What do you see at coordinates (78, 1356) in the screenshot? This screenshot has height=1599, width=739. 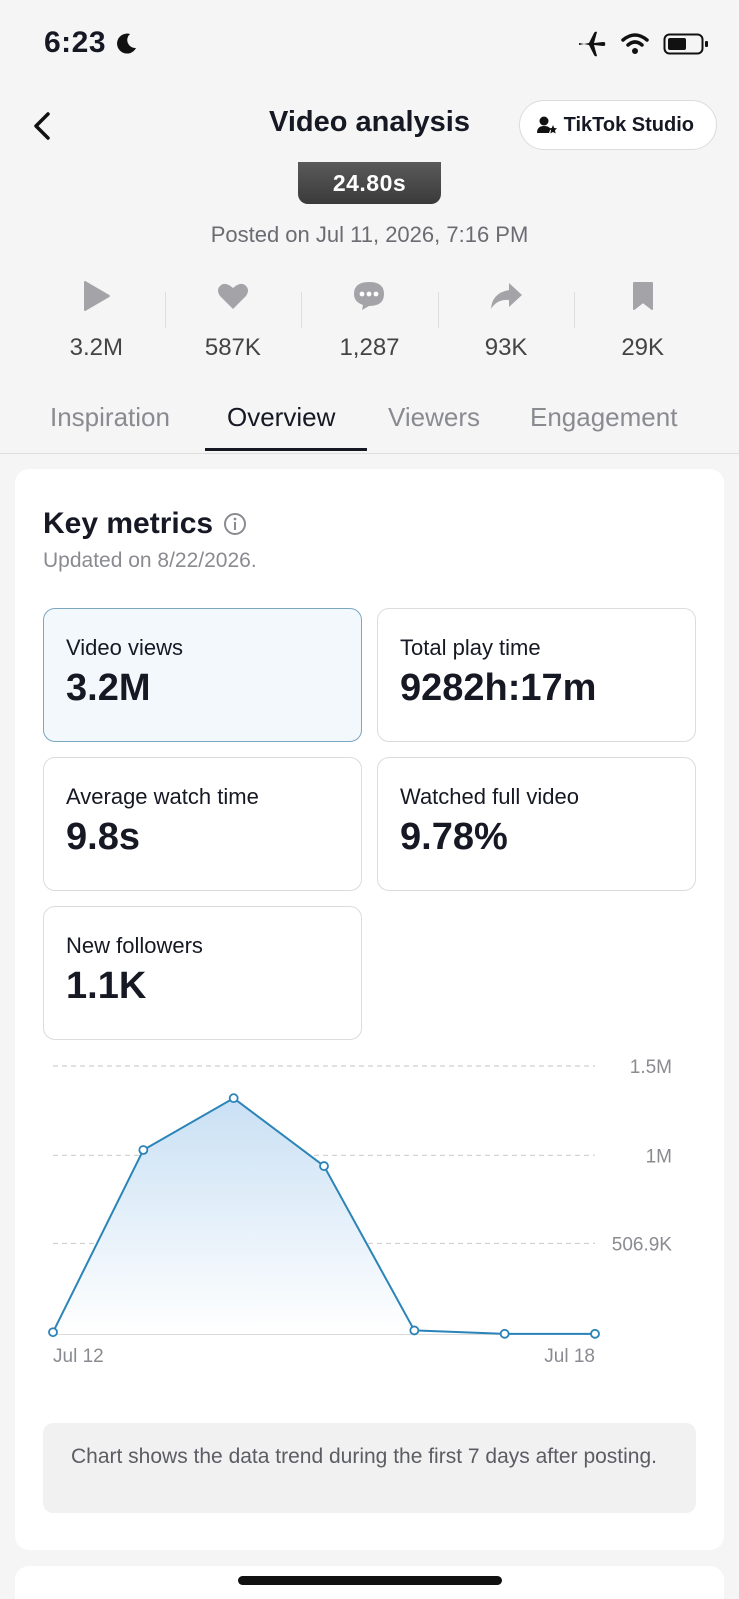 I see `x-tick-label: Jul 12` at bounding box center [78, 1356].